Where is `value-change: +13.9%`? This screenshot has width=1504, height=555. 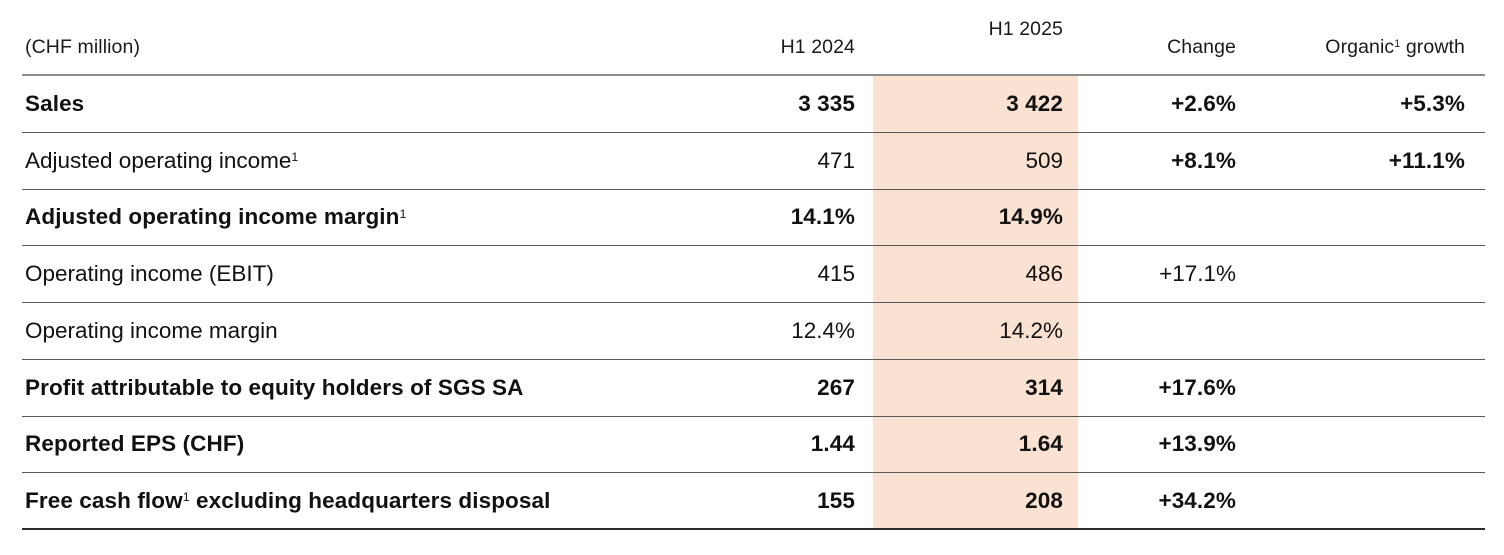 value-change: +13.9% is located at coordinates (1197, 444).